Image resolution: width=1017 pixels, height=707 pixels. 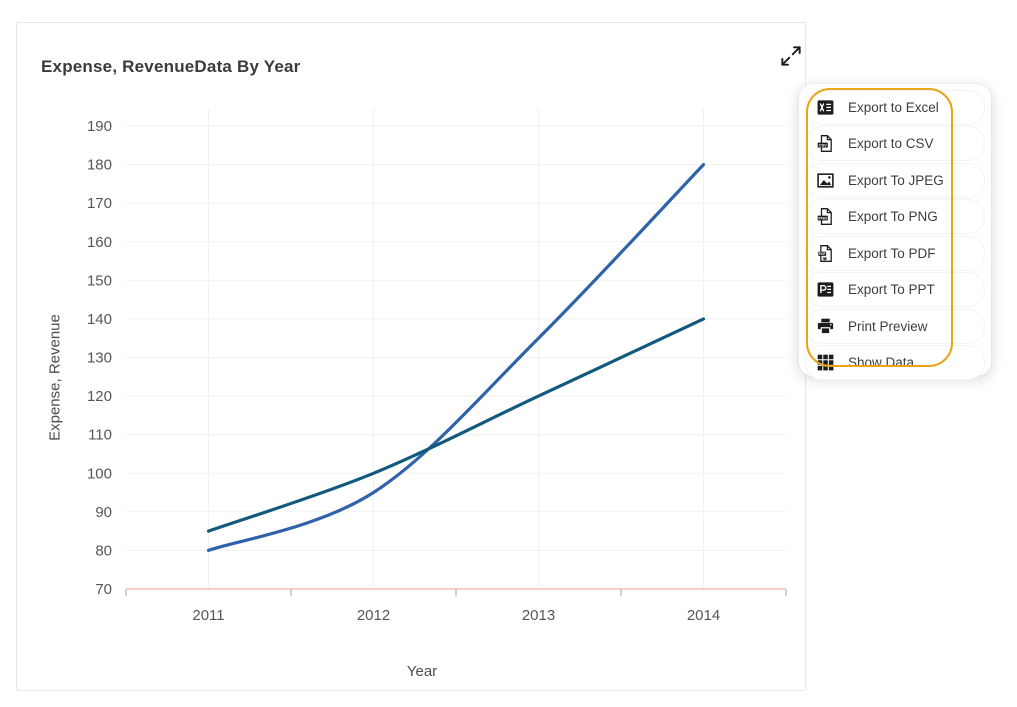 I want to click on x-axis-title: Year, so click(x=422, y=671).